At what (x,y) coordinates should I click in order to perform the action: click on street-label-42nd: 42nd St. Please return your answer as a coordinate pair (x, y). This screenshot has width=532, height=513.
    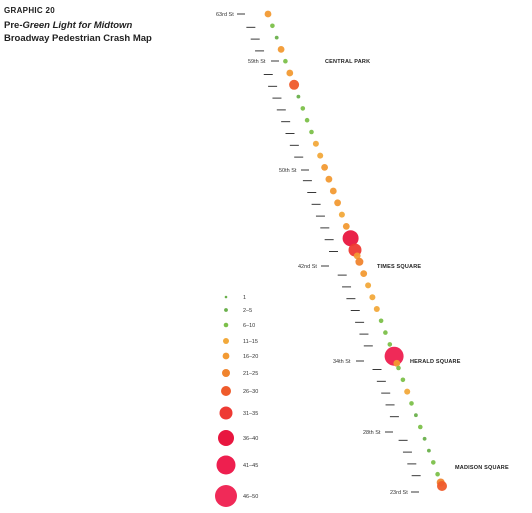
    Looking at the image, I should click on (307, 267).